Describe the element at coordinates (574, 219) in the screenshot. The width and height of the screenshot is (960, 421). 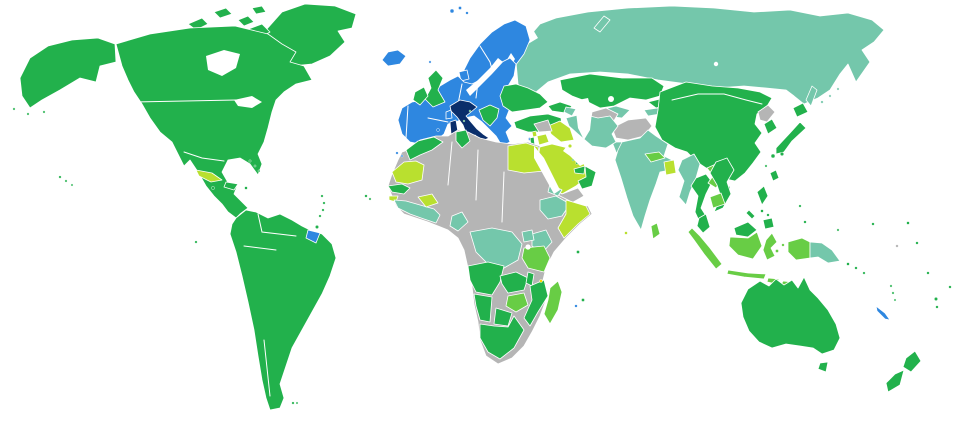
I see `region-somalia` at that location.